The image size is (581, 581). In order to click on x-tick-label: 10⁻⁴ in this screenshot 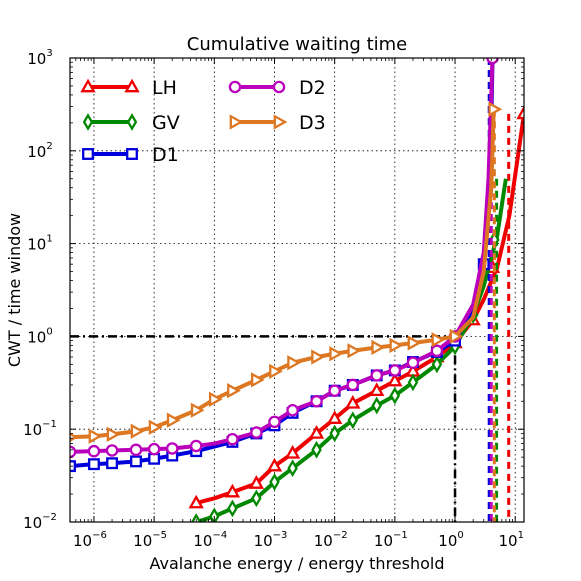, I will do `click(210, 540)`.